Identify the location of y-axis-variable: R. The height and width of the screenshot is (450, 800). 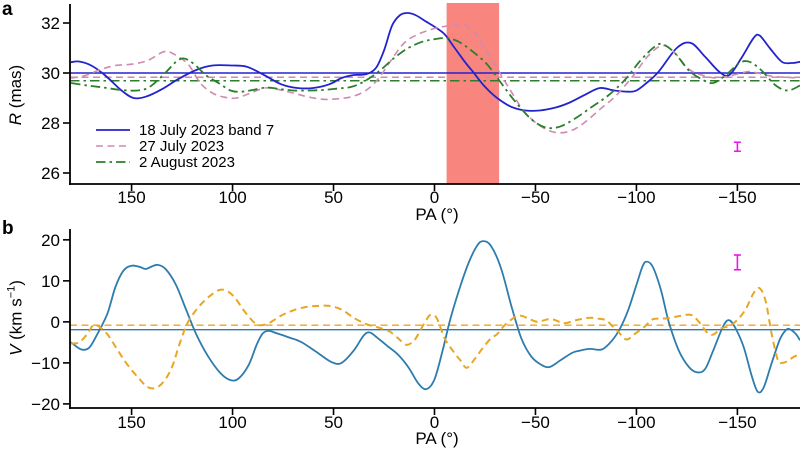
(15, 119).